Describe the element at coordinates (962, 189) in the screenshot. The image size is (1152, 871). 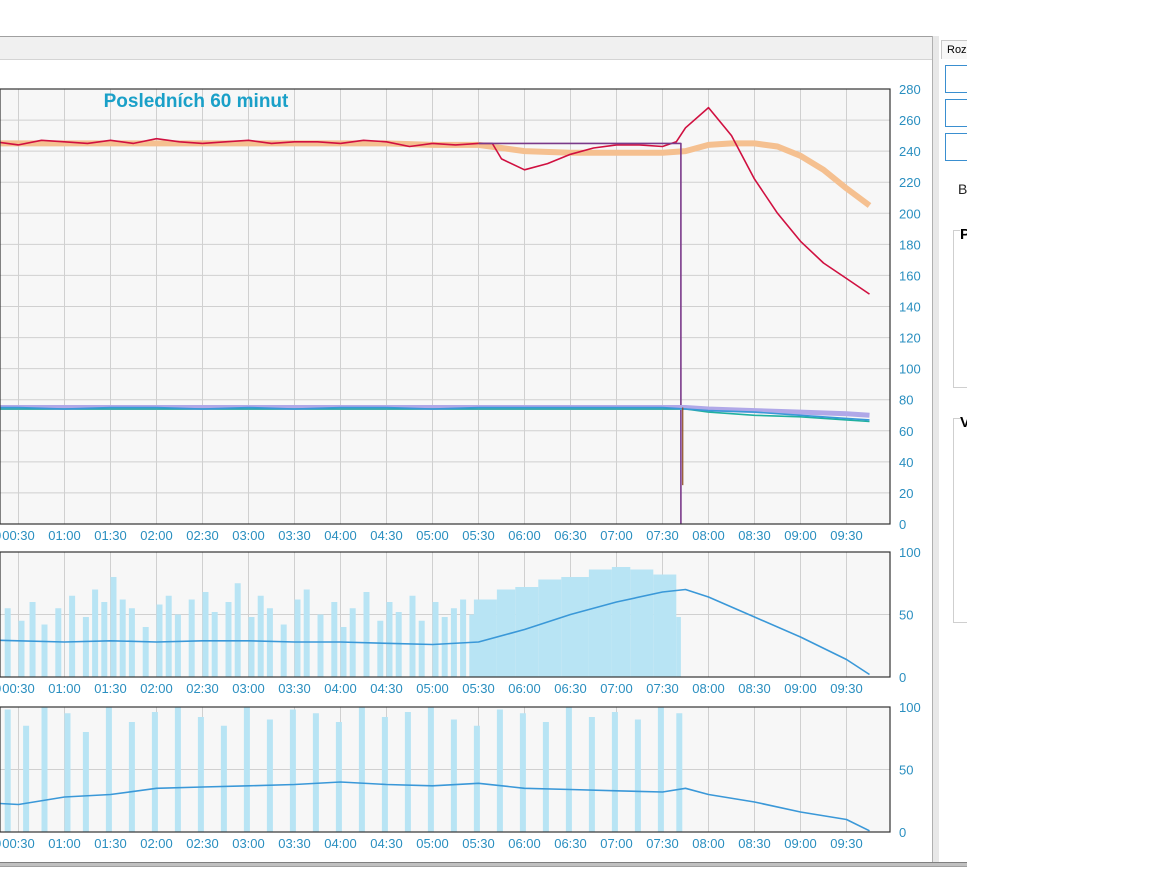
I see `label-b: B` at that location.